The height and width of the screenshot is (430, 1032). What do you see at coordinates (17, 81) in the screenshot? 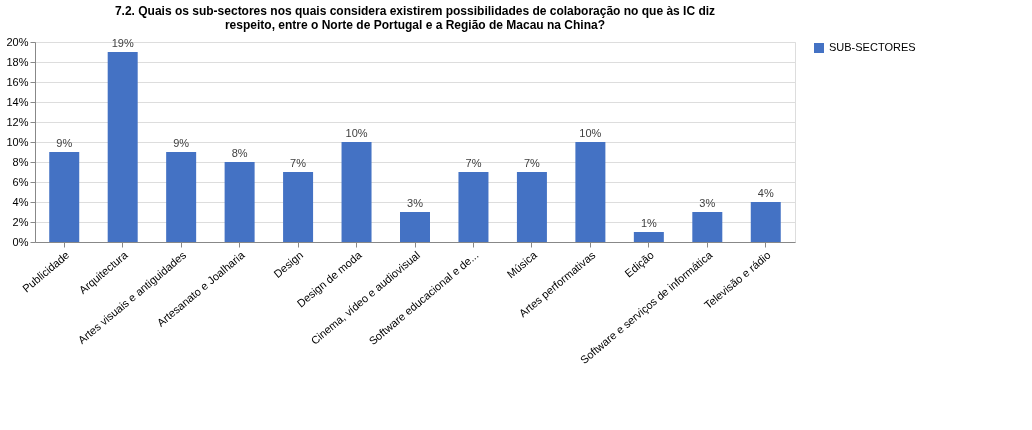
I see `y-tick-label: 16%` at bounding box center [17, 81].